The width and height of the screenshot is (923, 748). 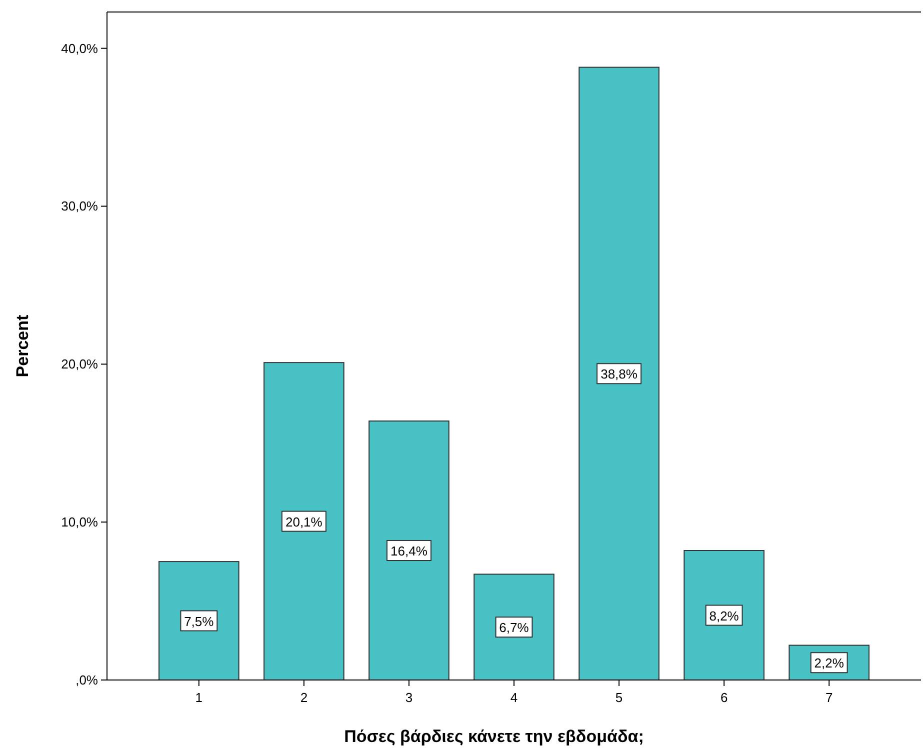 What do you see at coordinates (87, 680) in the screenshot?
I see `y-tick-label: ,0%` at bounding box center [87, 680].